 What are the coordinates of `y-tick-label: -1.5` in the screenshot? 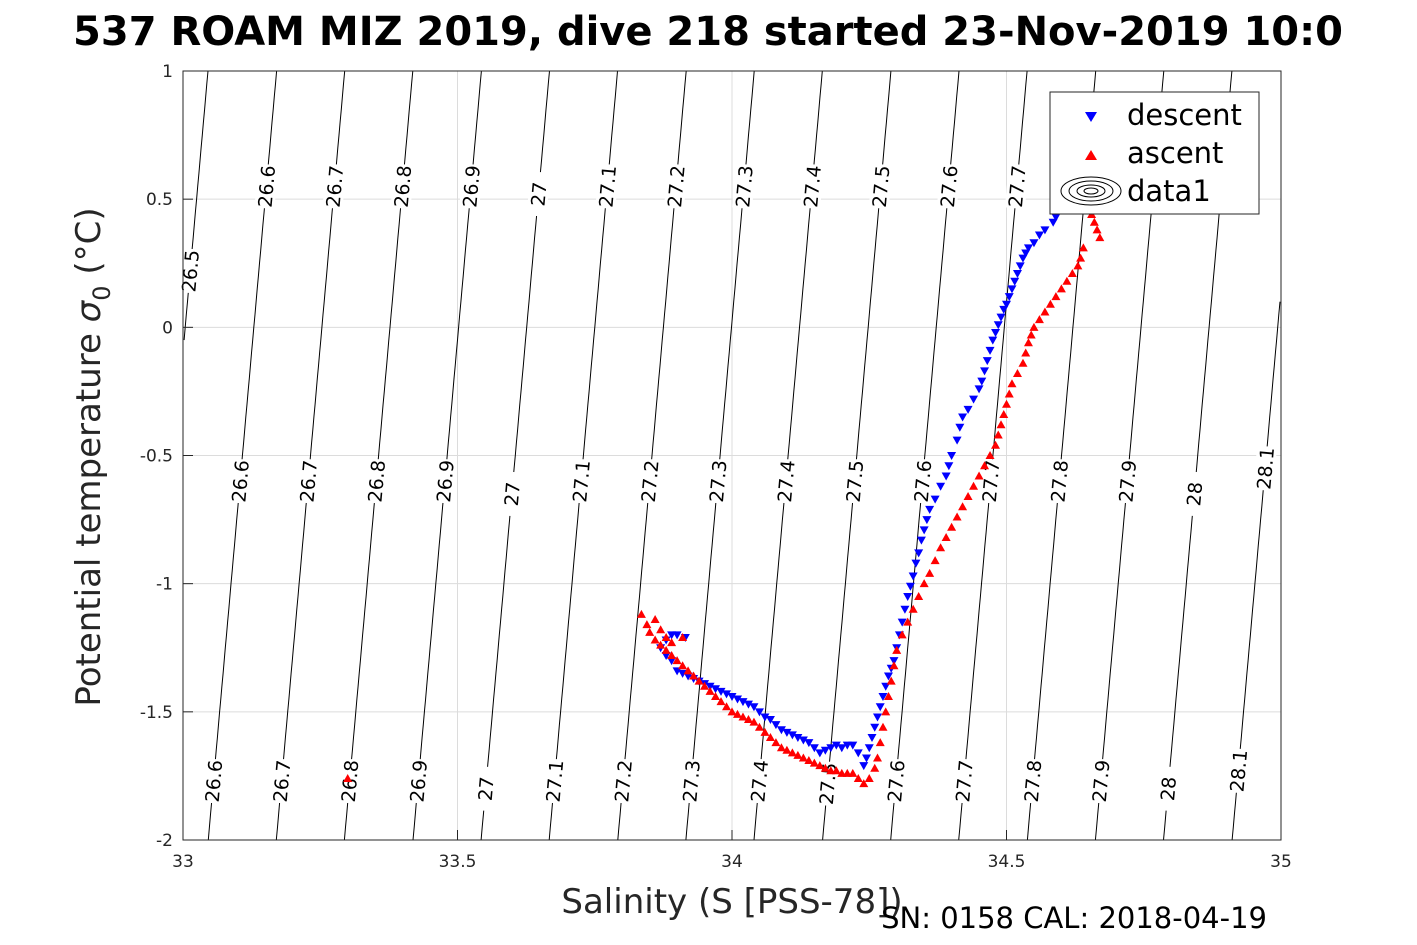 It's located at (156, 713).